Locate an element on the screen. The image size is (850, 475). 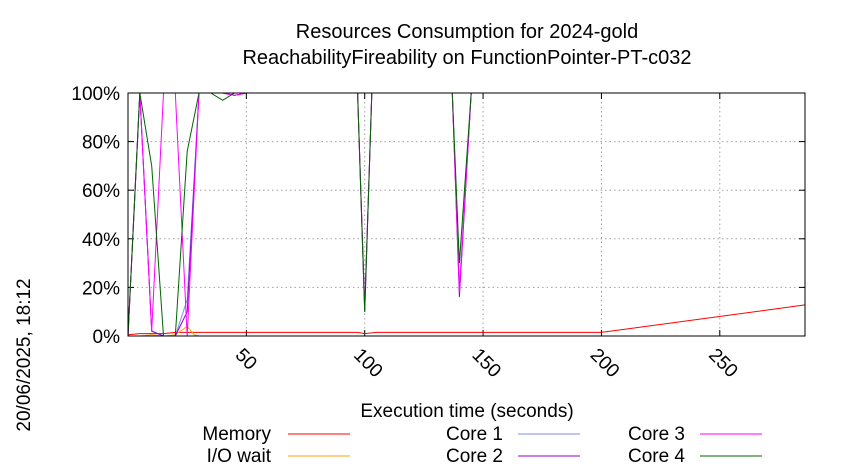
legend-label-core-2: Core 2 is located at coordinates (474, 456).